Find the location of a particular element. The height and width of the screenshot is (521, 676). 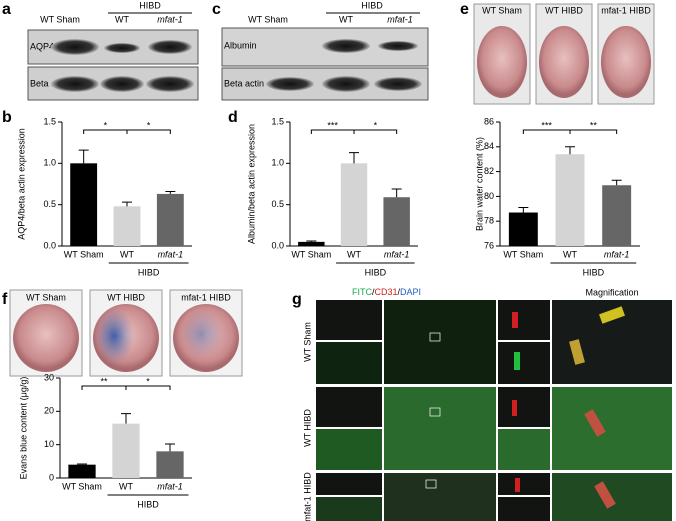

panel-letter: e is located at coordinates (464, 9).